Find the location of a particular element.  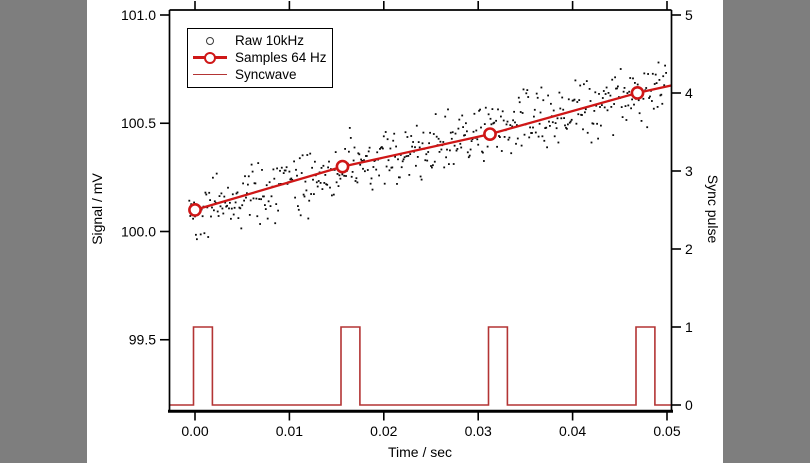

x-tick-label: 0.01 is located at coordinates (289, 431).